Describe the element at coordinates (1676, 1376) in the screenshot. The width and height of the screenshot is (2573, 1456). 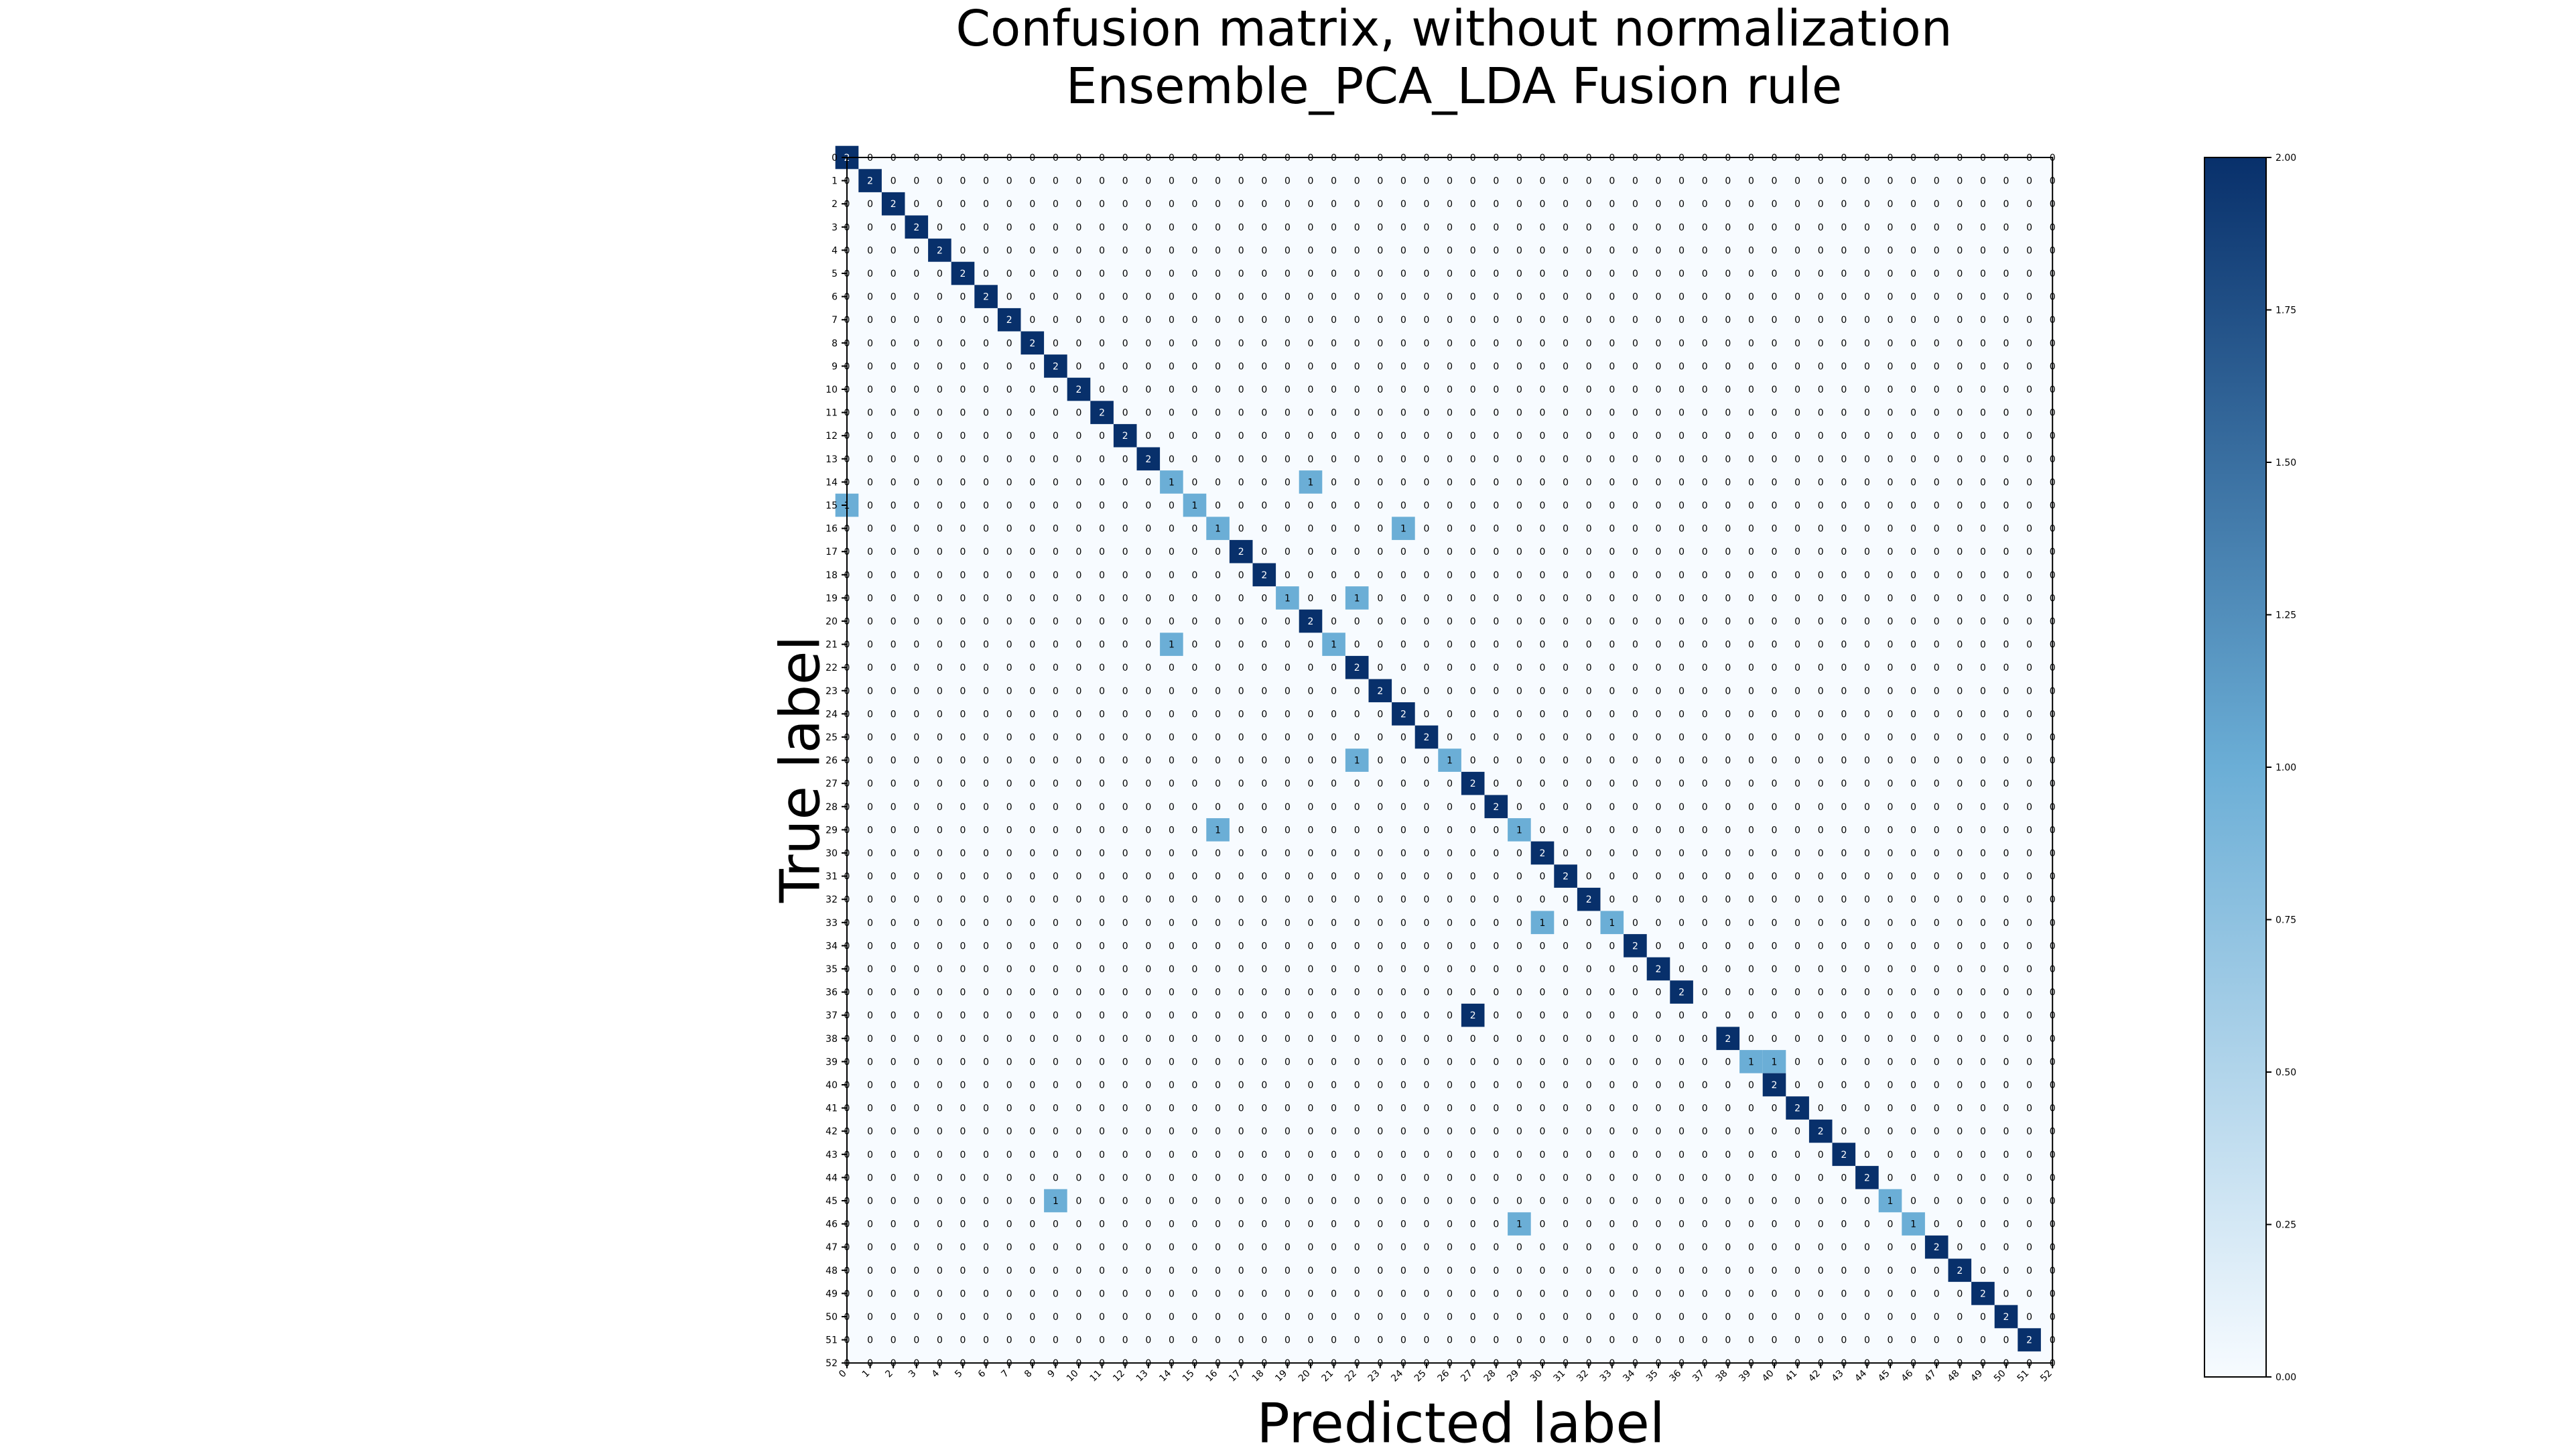
I see `x-tick-label: 36` at that location.